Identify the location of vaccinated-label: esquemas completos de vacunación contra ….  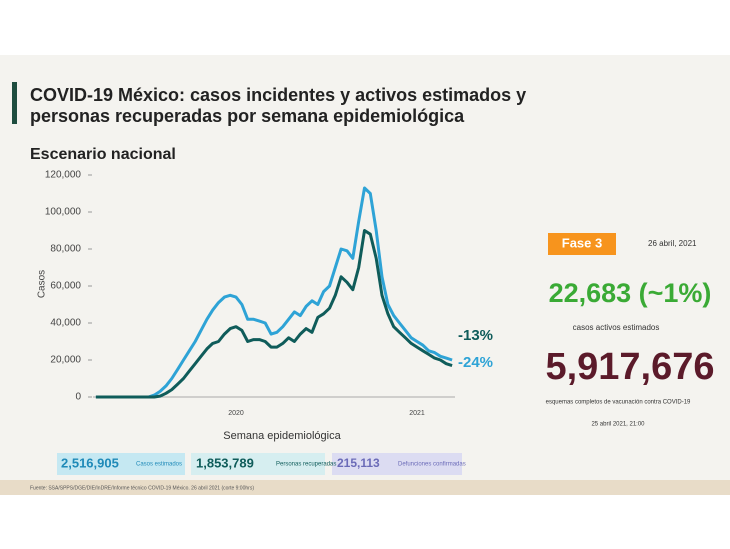
(618, 403).